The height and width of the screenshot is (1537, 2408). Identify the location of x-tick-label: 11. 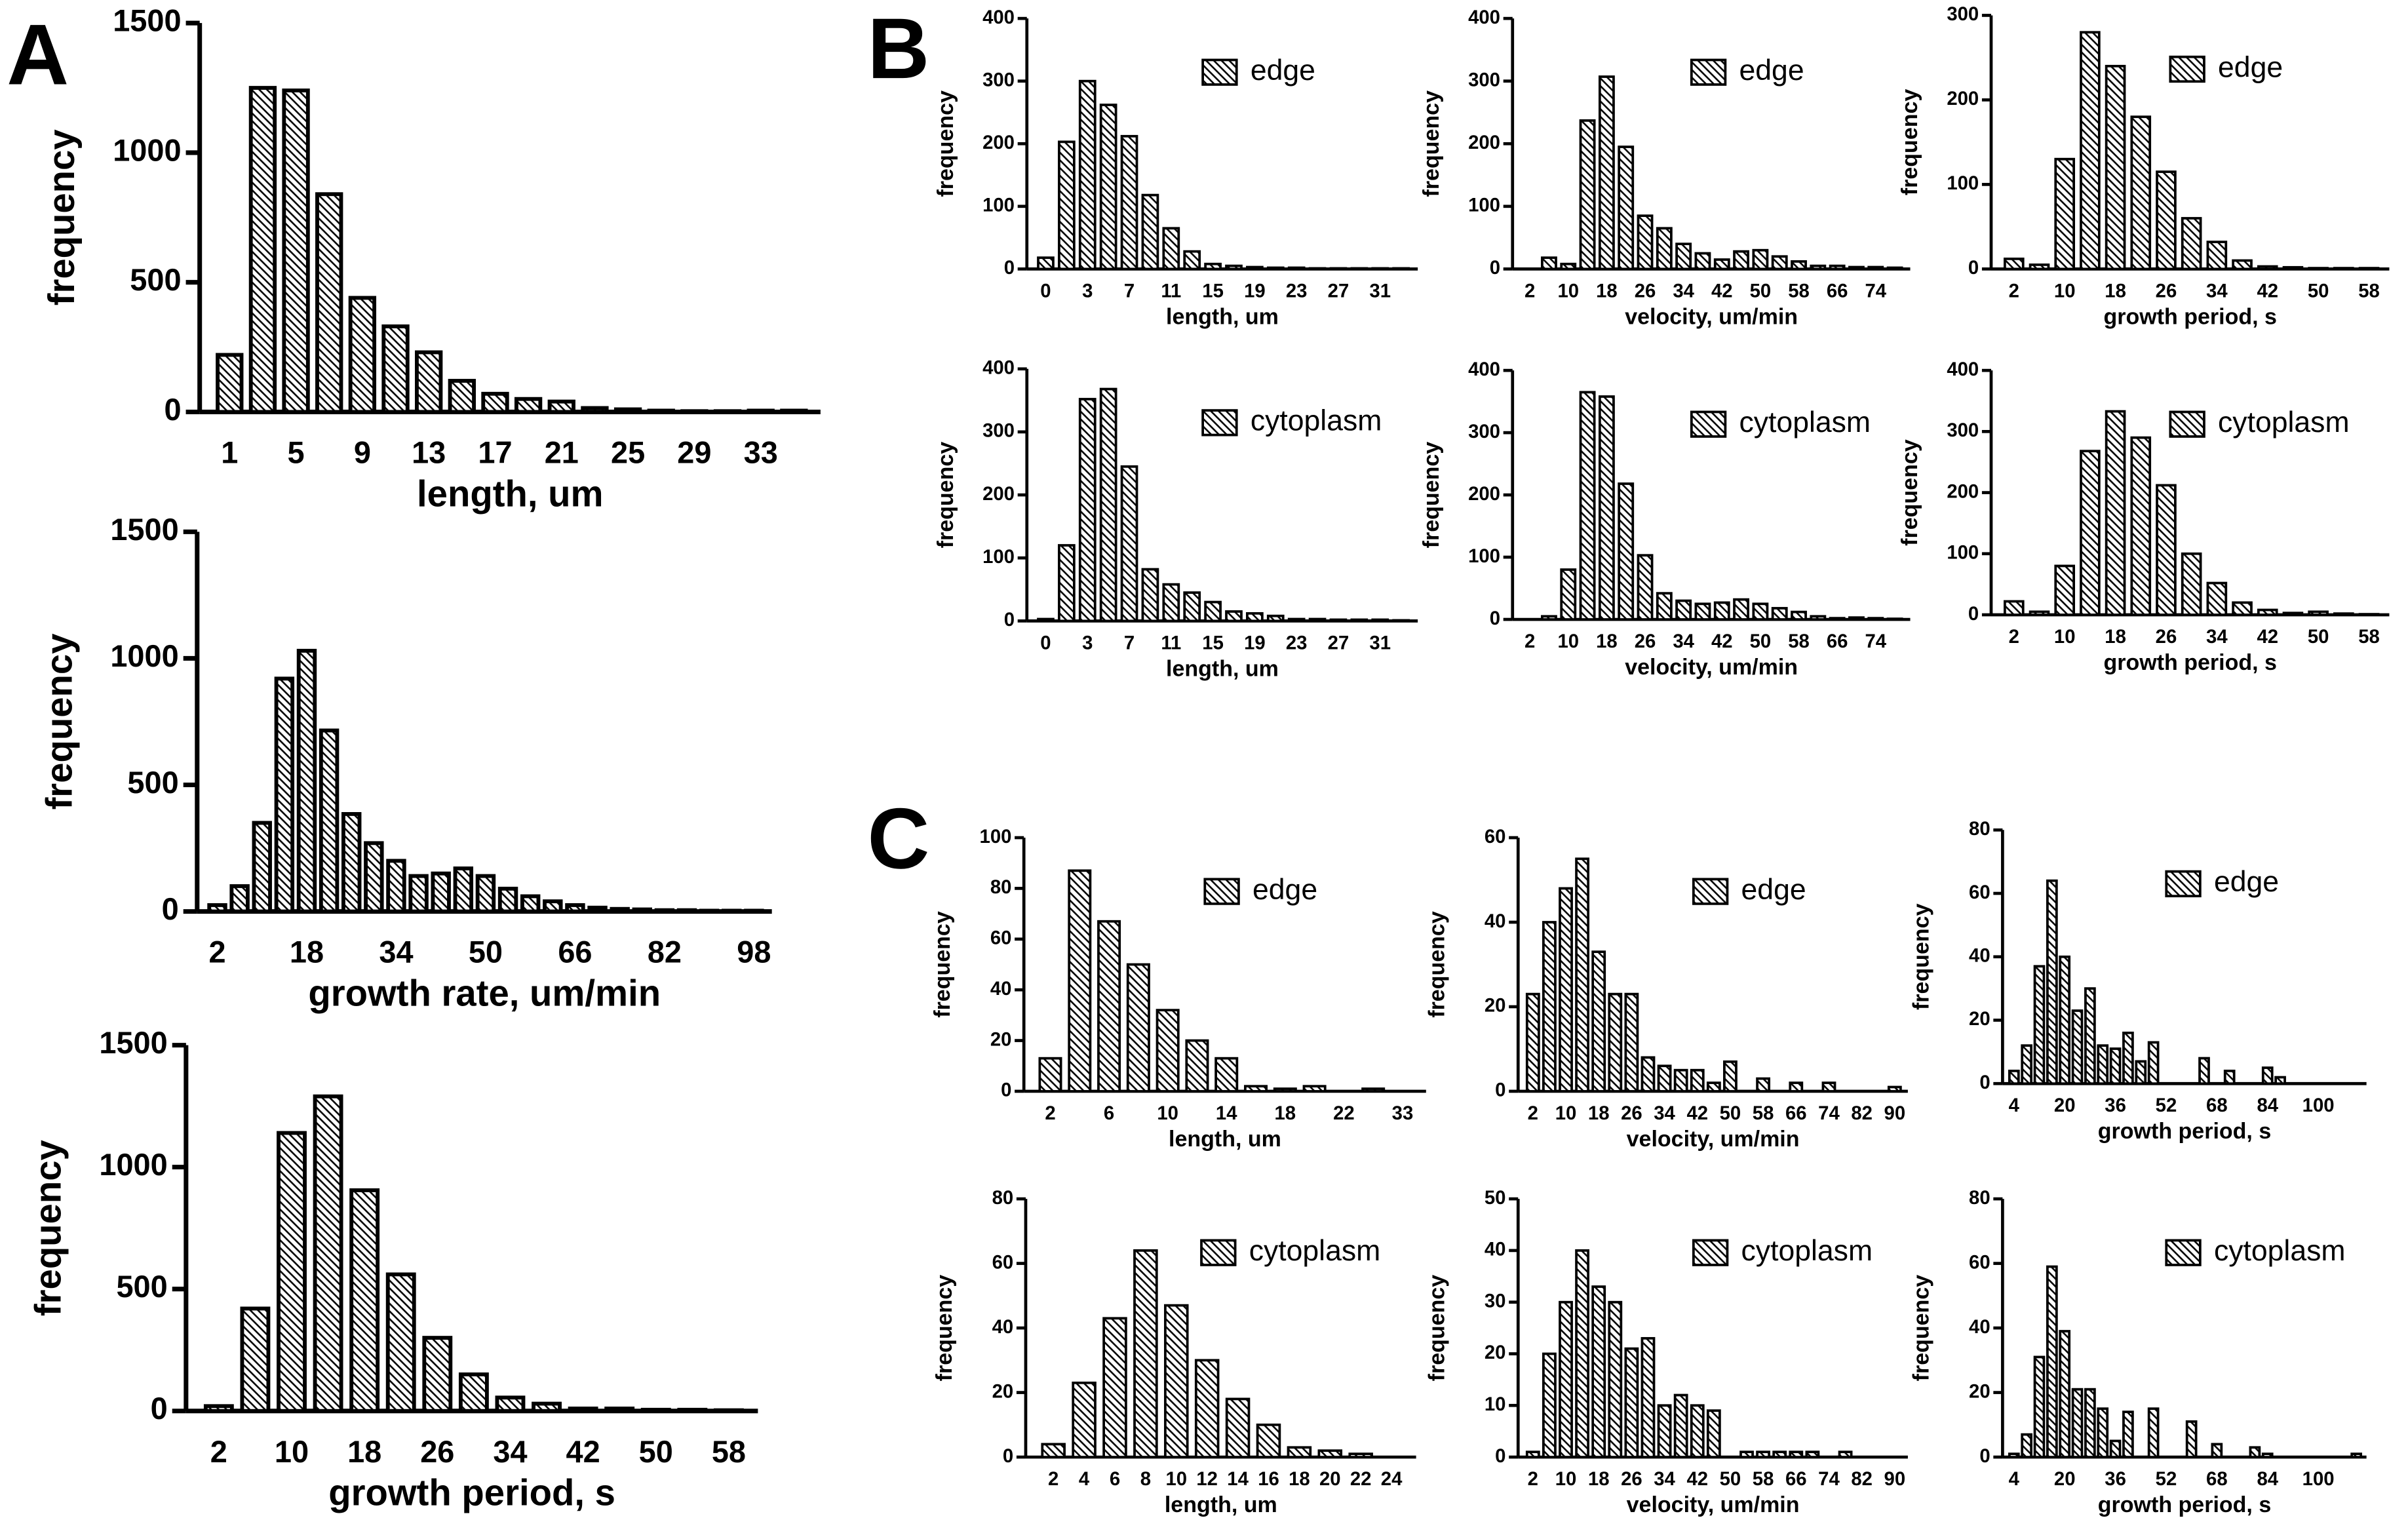
(1171, 642).